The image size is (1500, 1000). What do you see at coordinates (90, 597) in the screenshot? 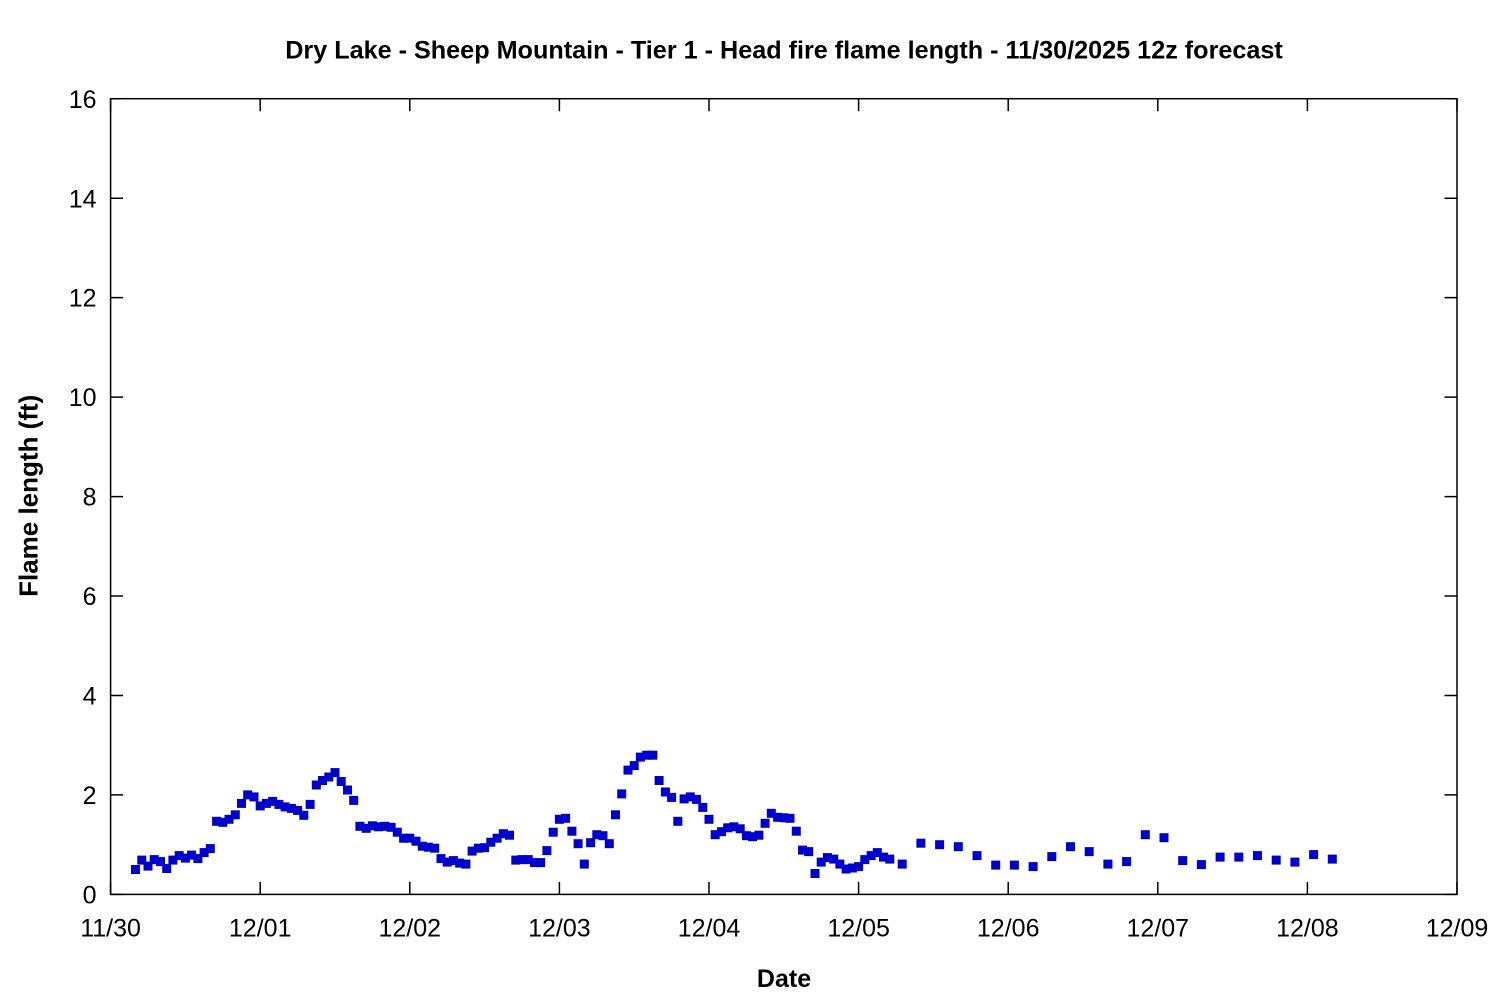
I see `svg-text: 6` at bounding box center [90, 597].